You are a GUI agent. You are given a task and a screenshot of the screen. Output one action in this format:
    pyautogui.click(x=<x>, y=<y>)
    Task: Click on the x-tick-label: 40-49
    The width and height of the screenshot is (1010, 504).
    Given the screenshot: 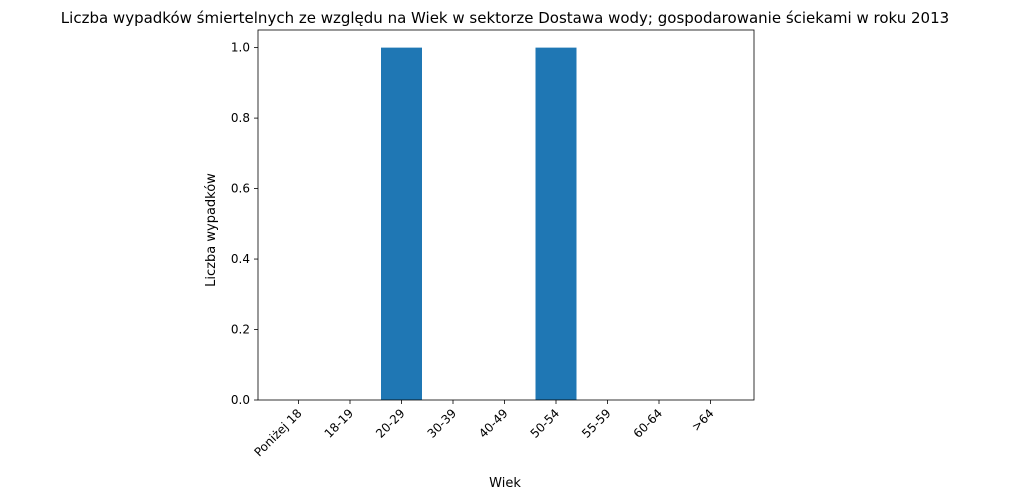 What is the action you would take?
    pyautogui.click(x=493, y=423)
    